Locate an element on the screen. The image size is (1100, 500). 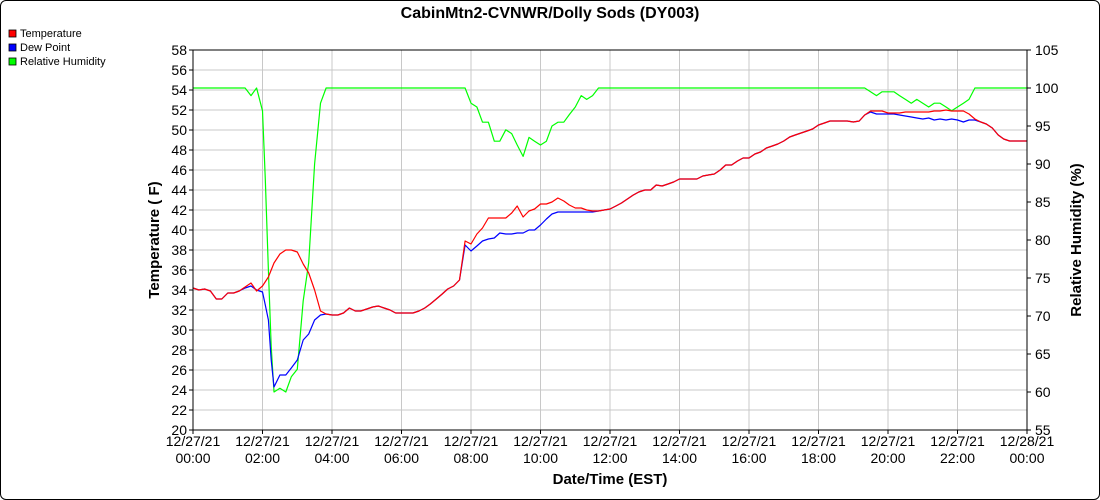
left-tick-label: 52 is located at coordinates (179, 110).